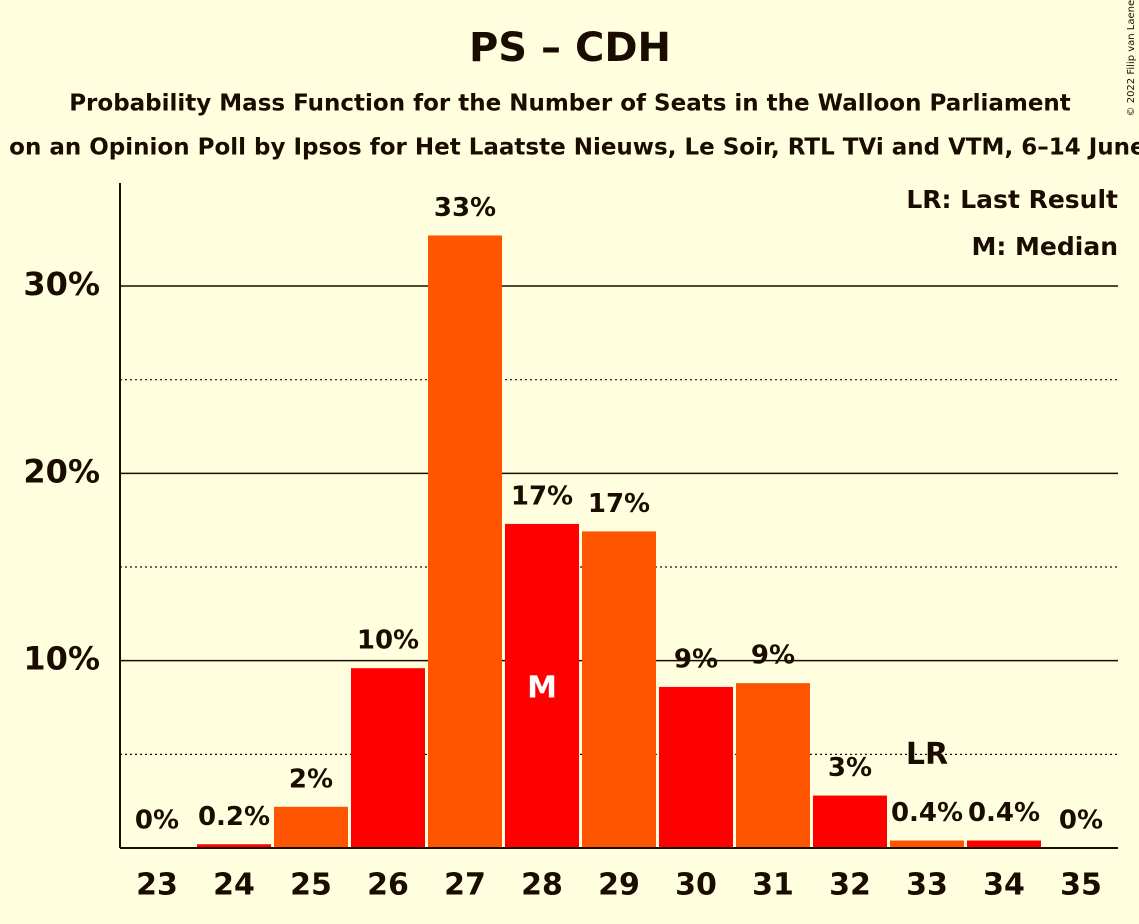 The image size is (1139, 924). Describe the element at coordinates (850, 885) in the screenshot. I see `x-tick-label: 32` at that location.